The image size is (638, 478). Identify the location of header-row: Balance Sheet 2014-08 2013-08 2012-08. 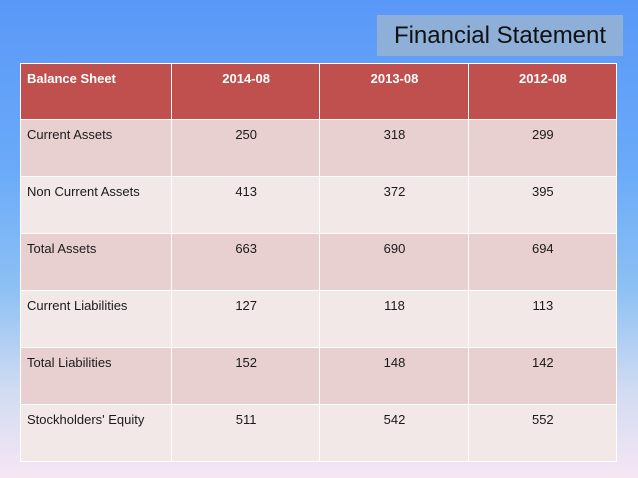
(319, 91).